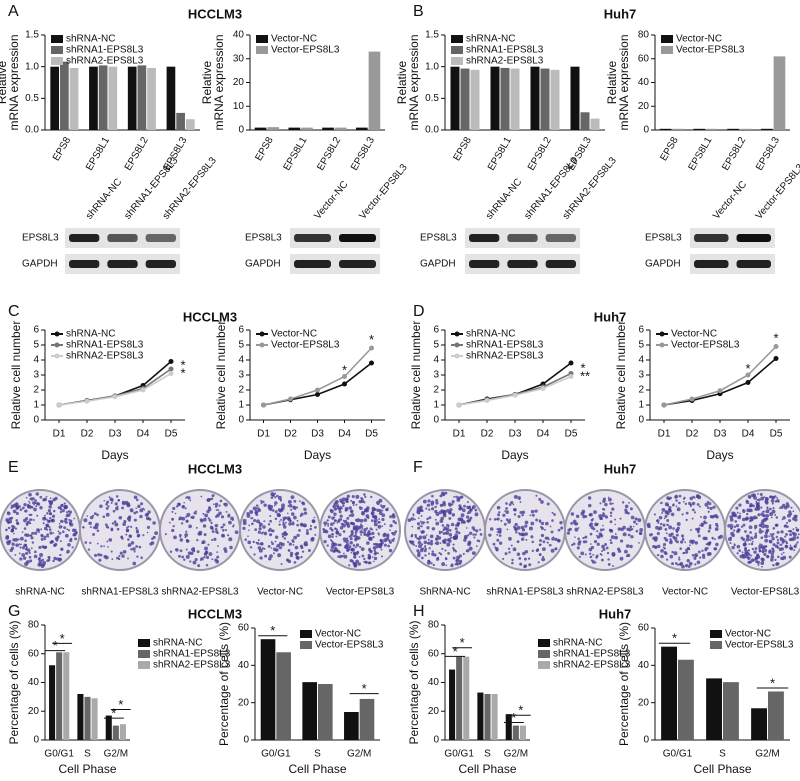  Describe the element at coordinates (87, 754) in the screenshot. I see `x-tick-label: S` at that location.